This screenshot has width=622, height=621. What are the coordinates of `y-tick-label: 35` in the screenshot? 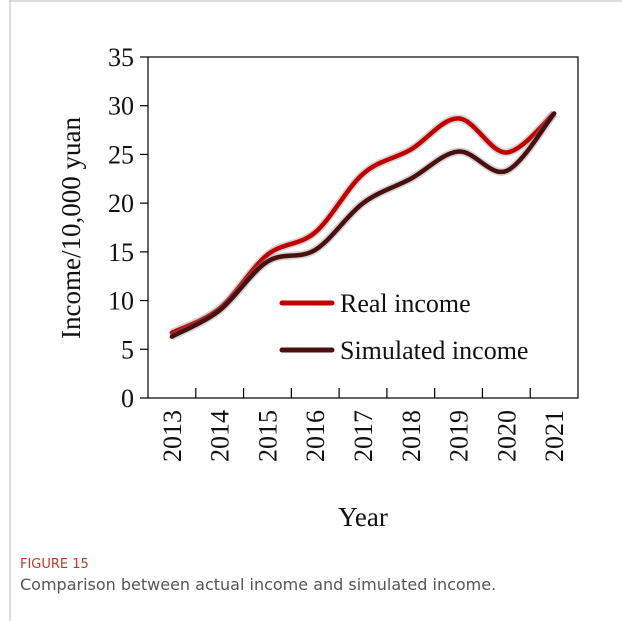 It's located at (121, 57).